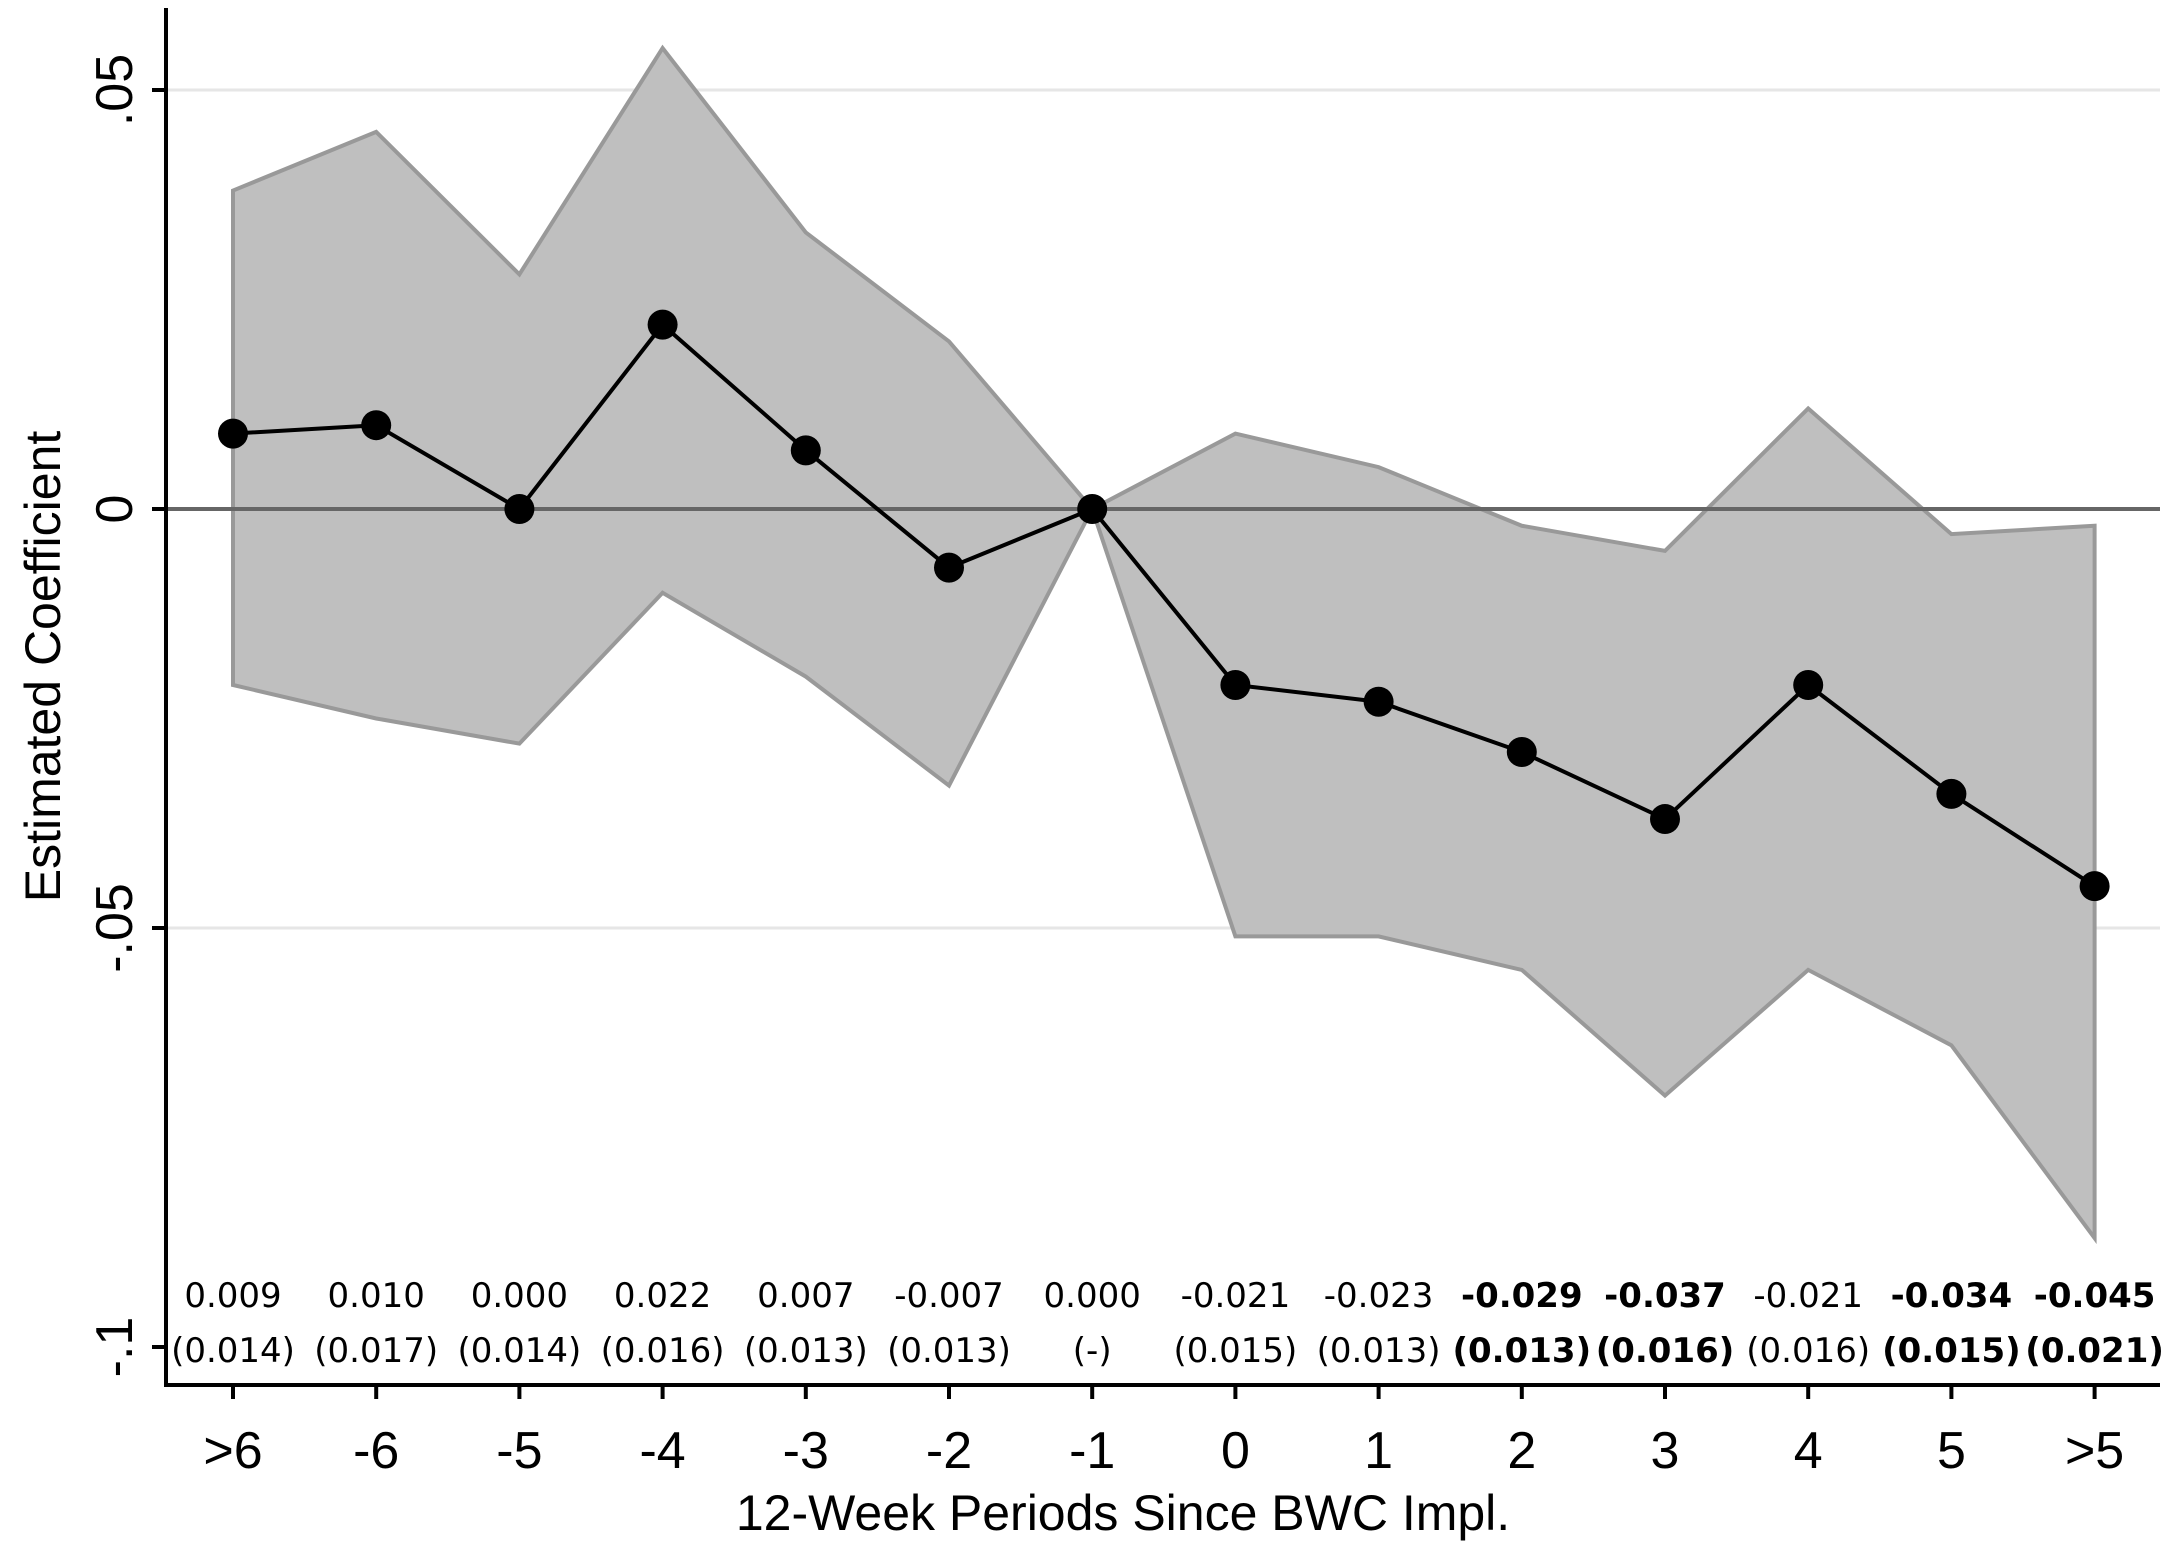 The image size is (2167, 1546). Describe the element at coordinates (949, 1451) in the screenshot. I see `x-tick-label: -2` at that location.